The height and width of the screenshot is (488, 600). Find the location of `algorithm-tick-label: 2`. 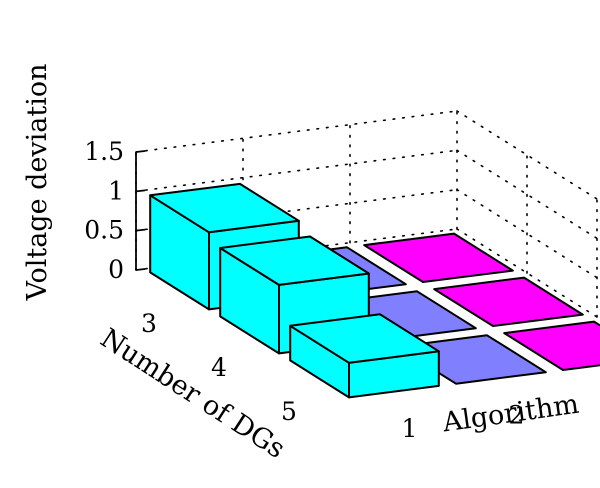

algorithm-tick-label: 2 is located at coordinates (517, 414).